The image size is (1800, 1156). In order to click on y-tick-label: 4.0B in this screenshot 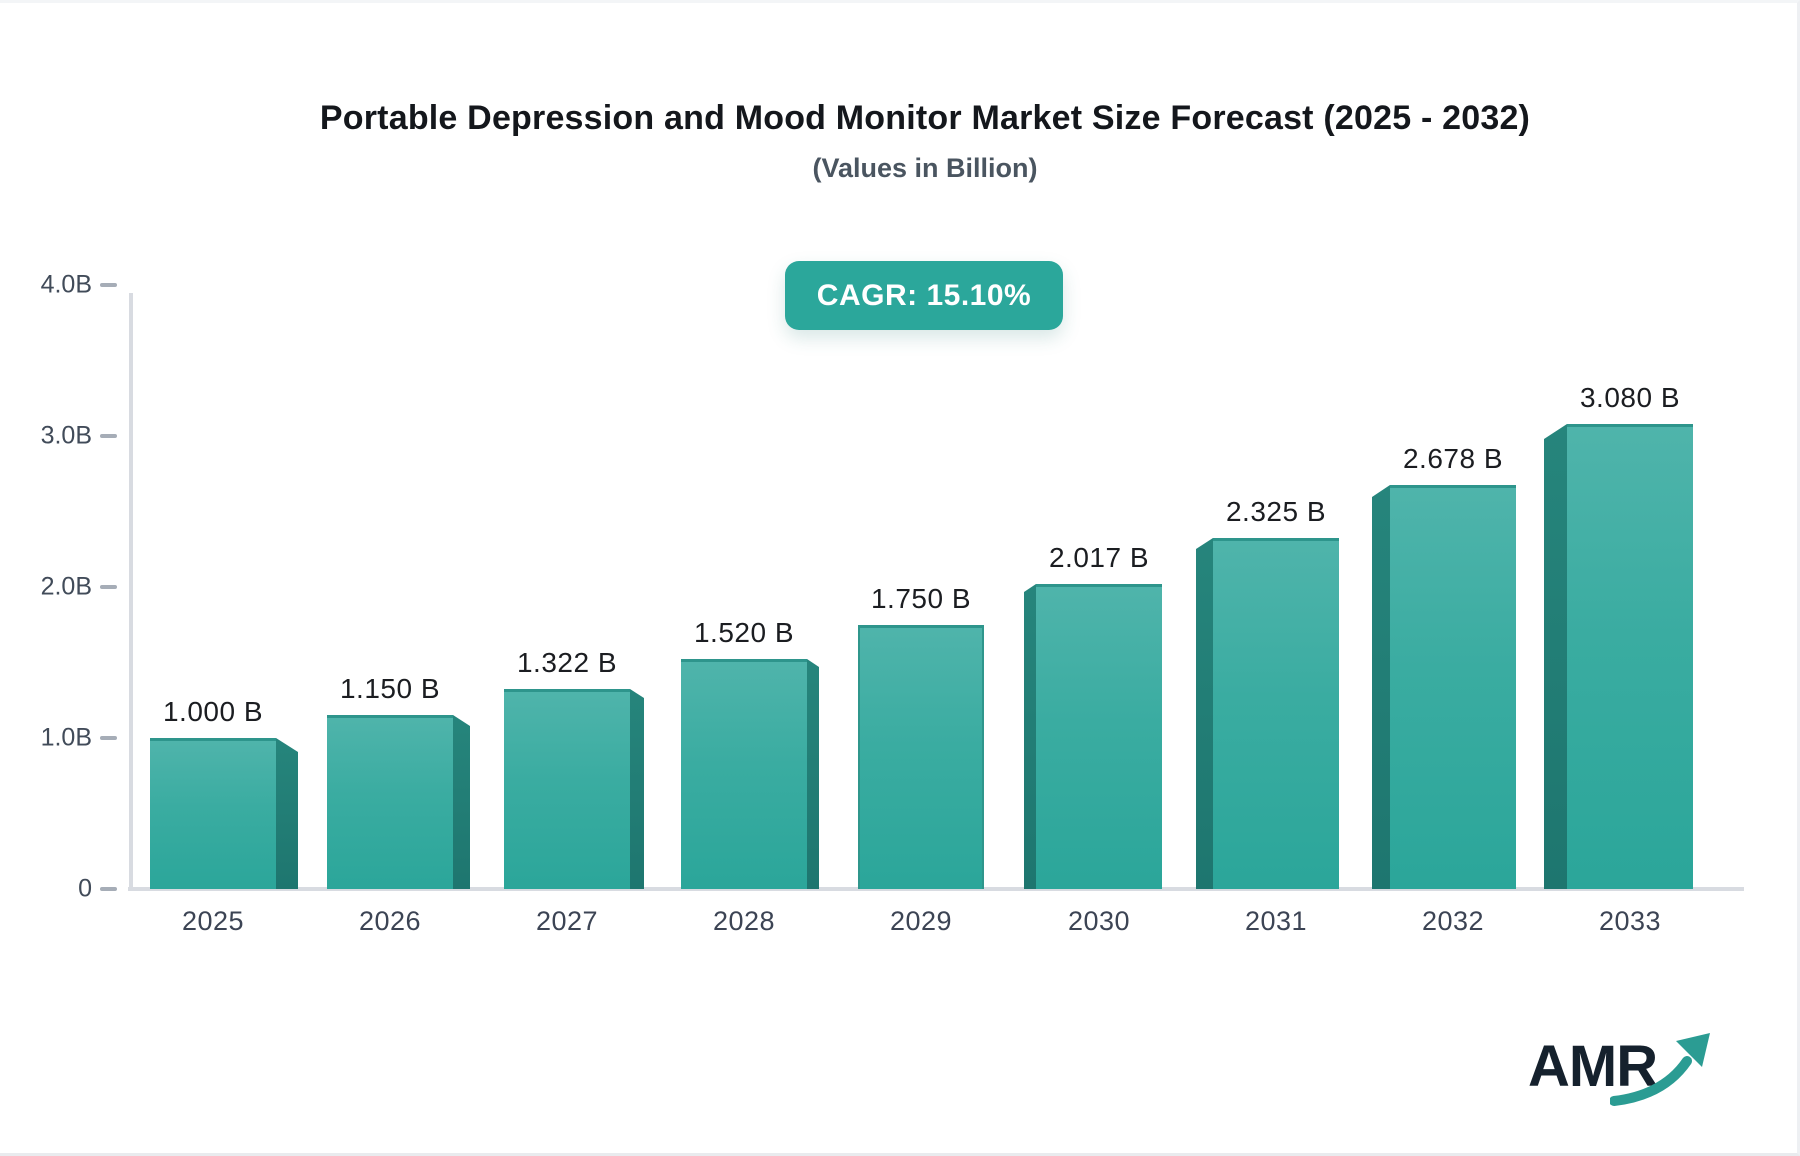, I will do `click(66, 284)`.